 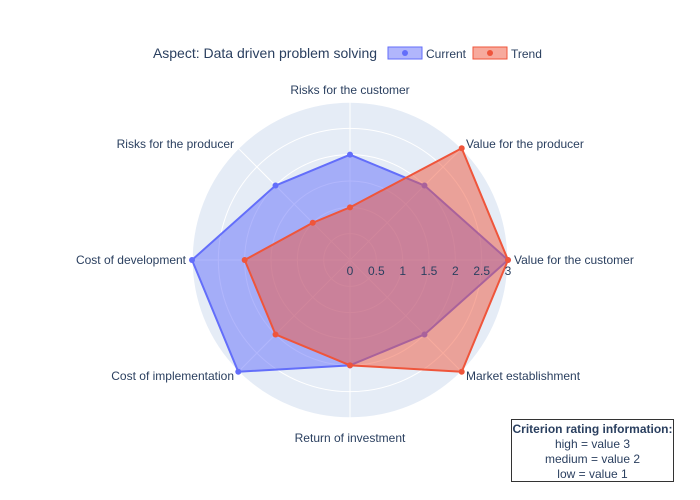 I want to click on legend-item-current: Current, so click(x=427, y=53).